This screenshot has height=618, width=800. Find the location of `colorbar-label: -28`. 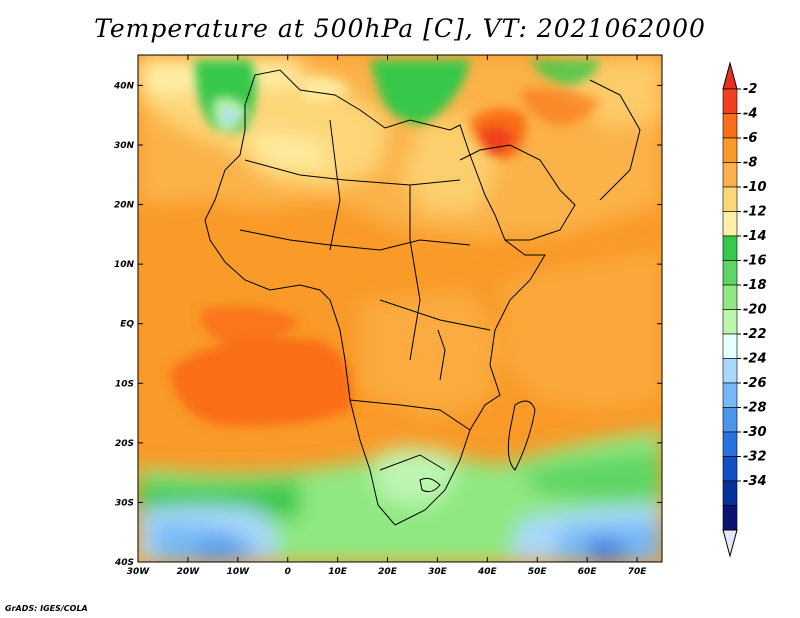

colorbar-label: -28 is located at coordinates (755, 408).